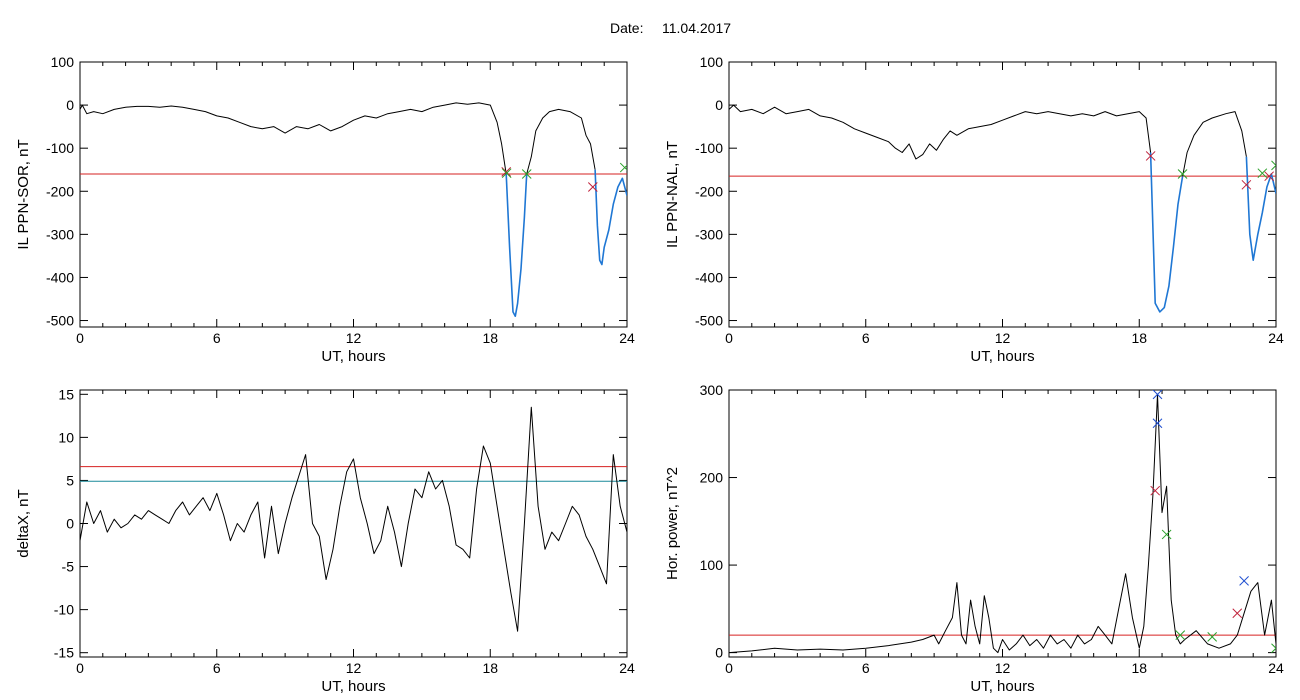  Describe the element at coordinates (70, 480) in the screenshot. I see `y-tick-label: 5` at that location.